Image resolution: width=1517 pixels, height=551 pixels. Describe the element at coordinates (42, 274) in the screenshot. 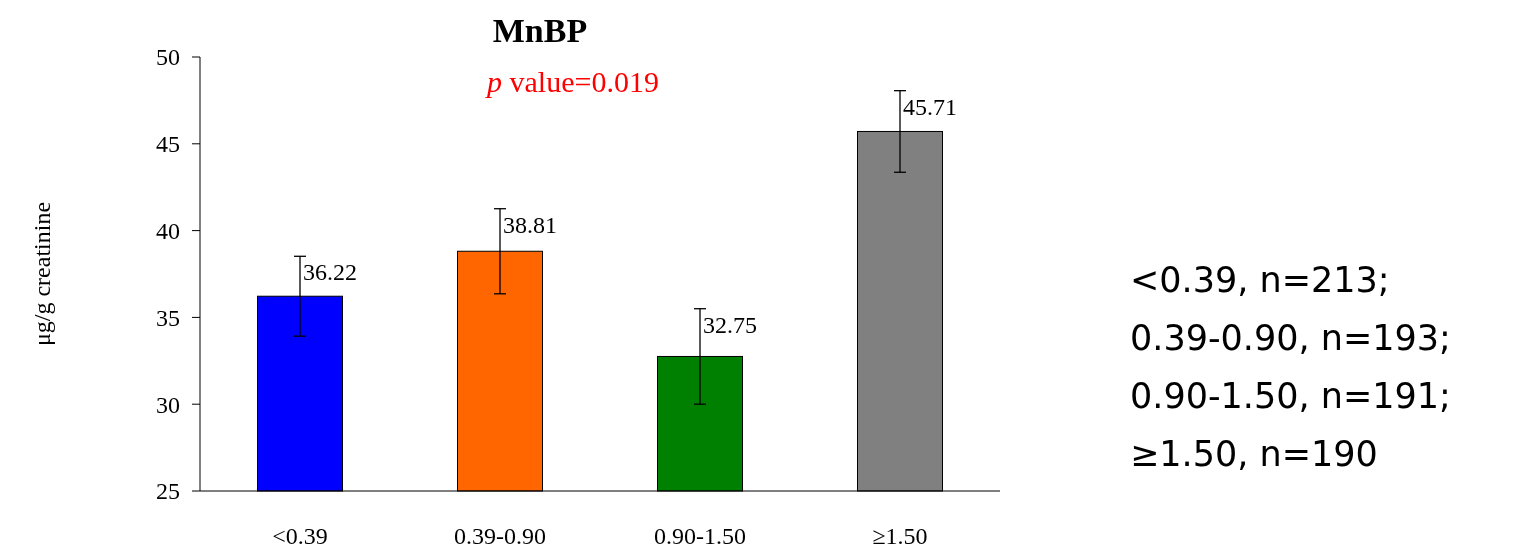

I see `y-axis-title: μg/g creatinine` at that location.